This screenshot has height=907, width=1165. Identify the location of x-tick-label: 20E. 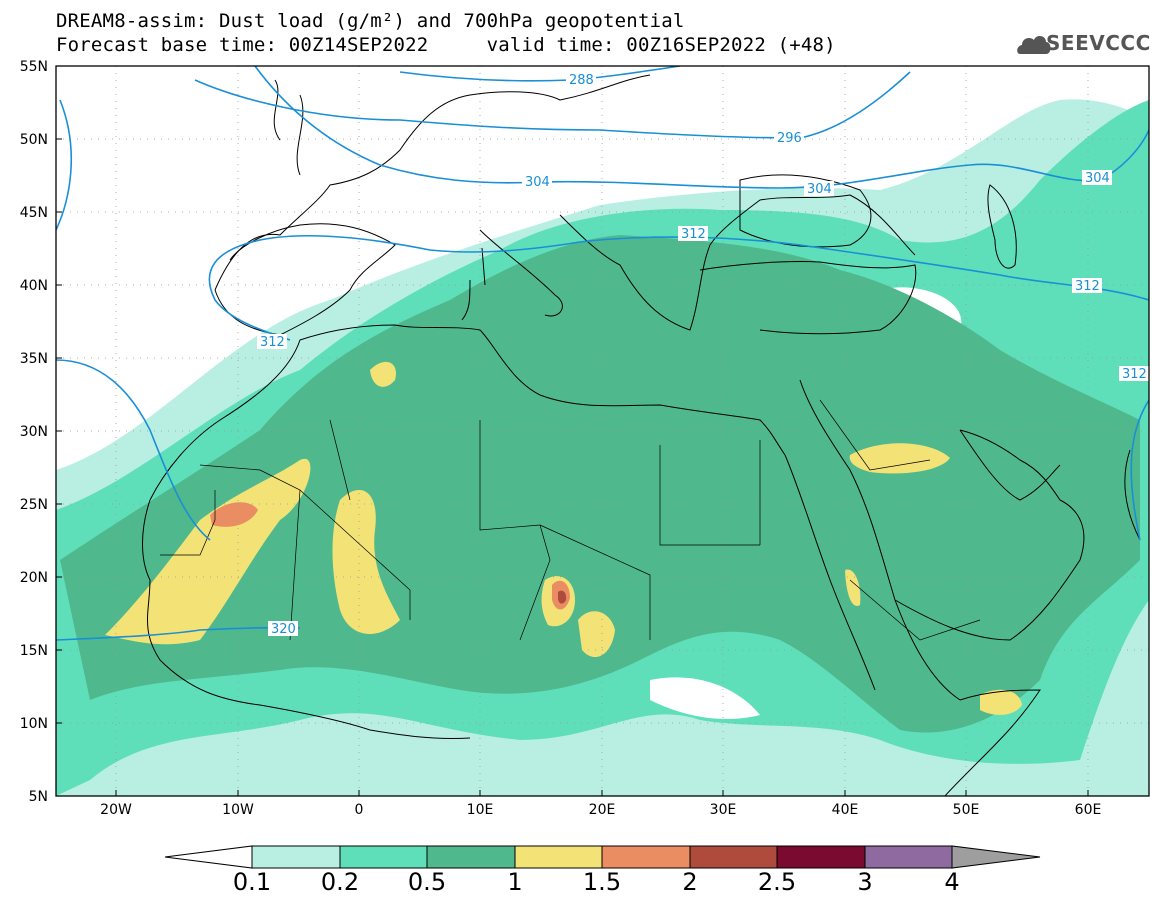
(602, 810).